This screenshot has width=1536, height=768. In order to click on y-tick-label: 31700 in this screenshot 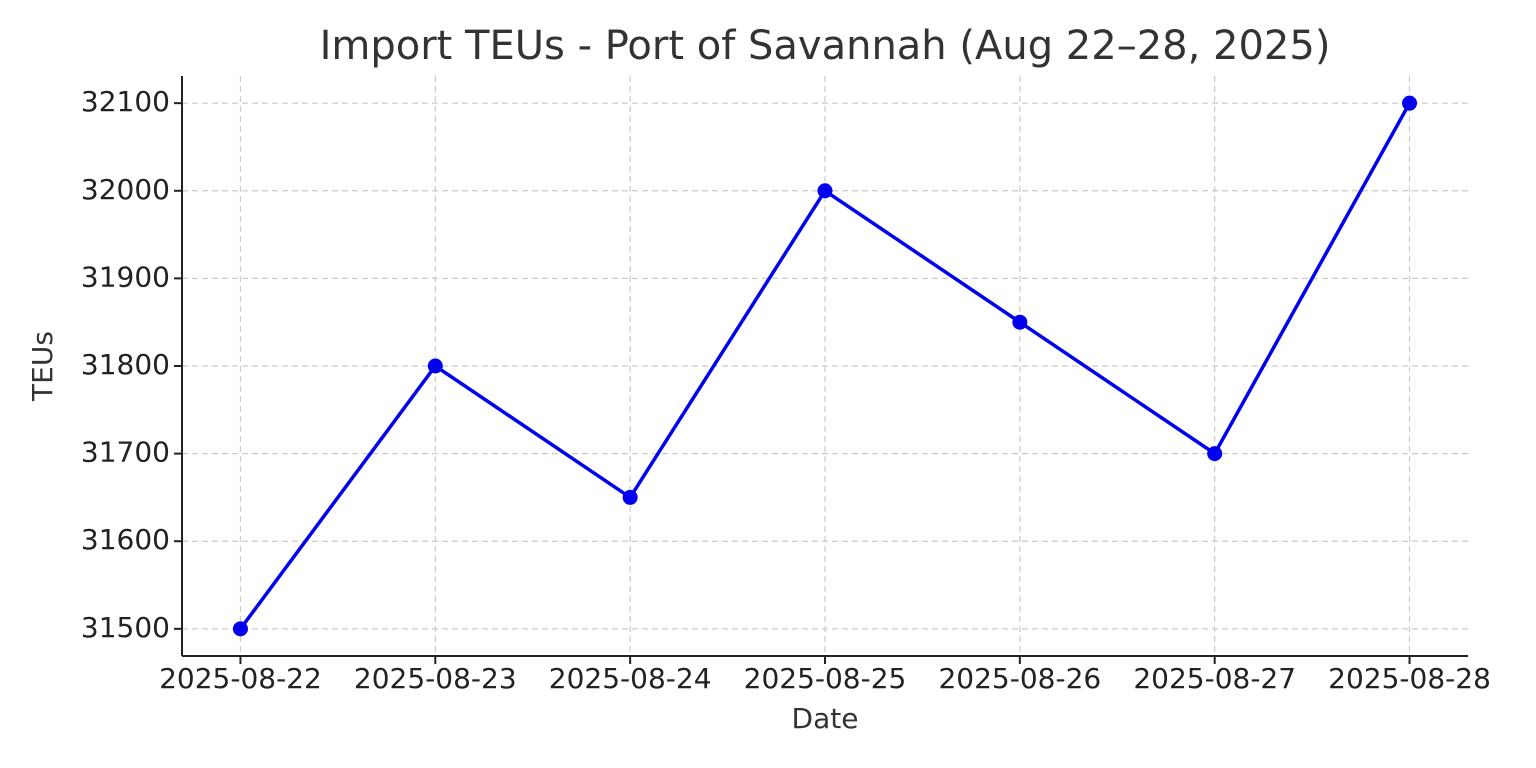, I will do `click(125, 452)`.